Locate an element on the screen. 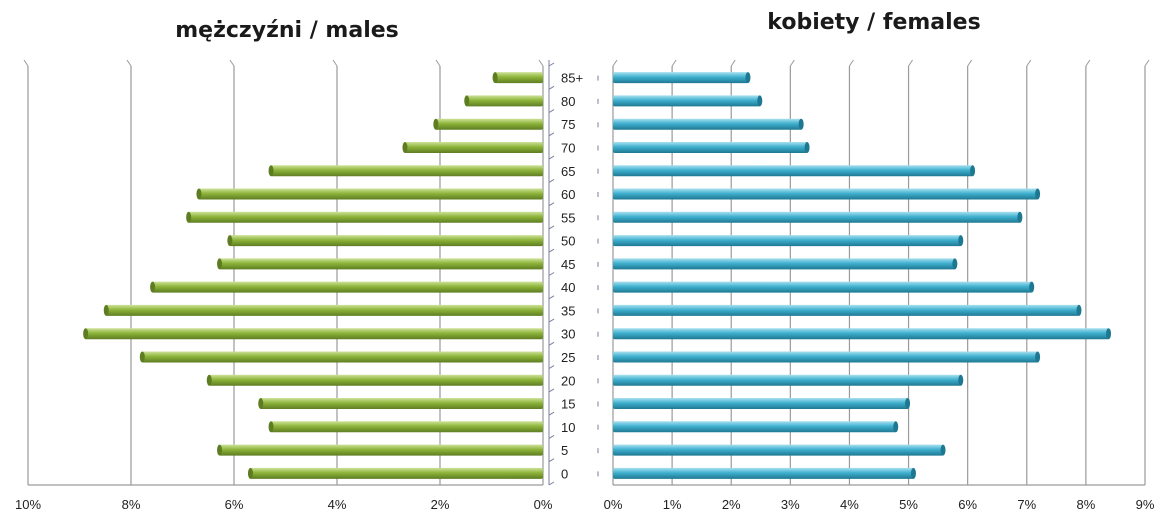 The width and height of the screenshot is (1158, 515). age-group-label: 20 is located at coordinates (568, 380).